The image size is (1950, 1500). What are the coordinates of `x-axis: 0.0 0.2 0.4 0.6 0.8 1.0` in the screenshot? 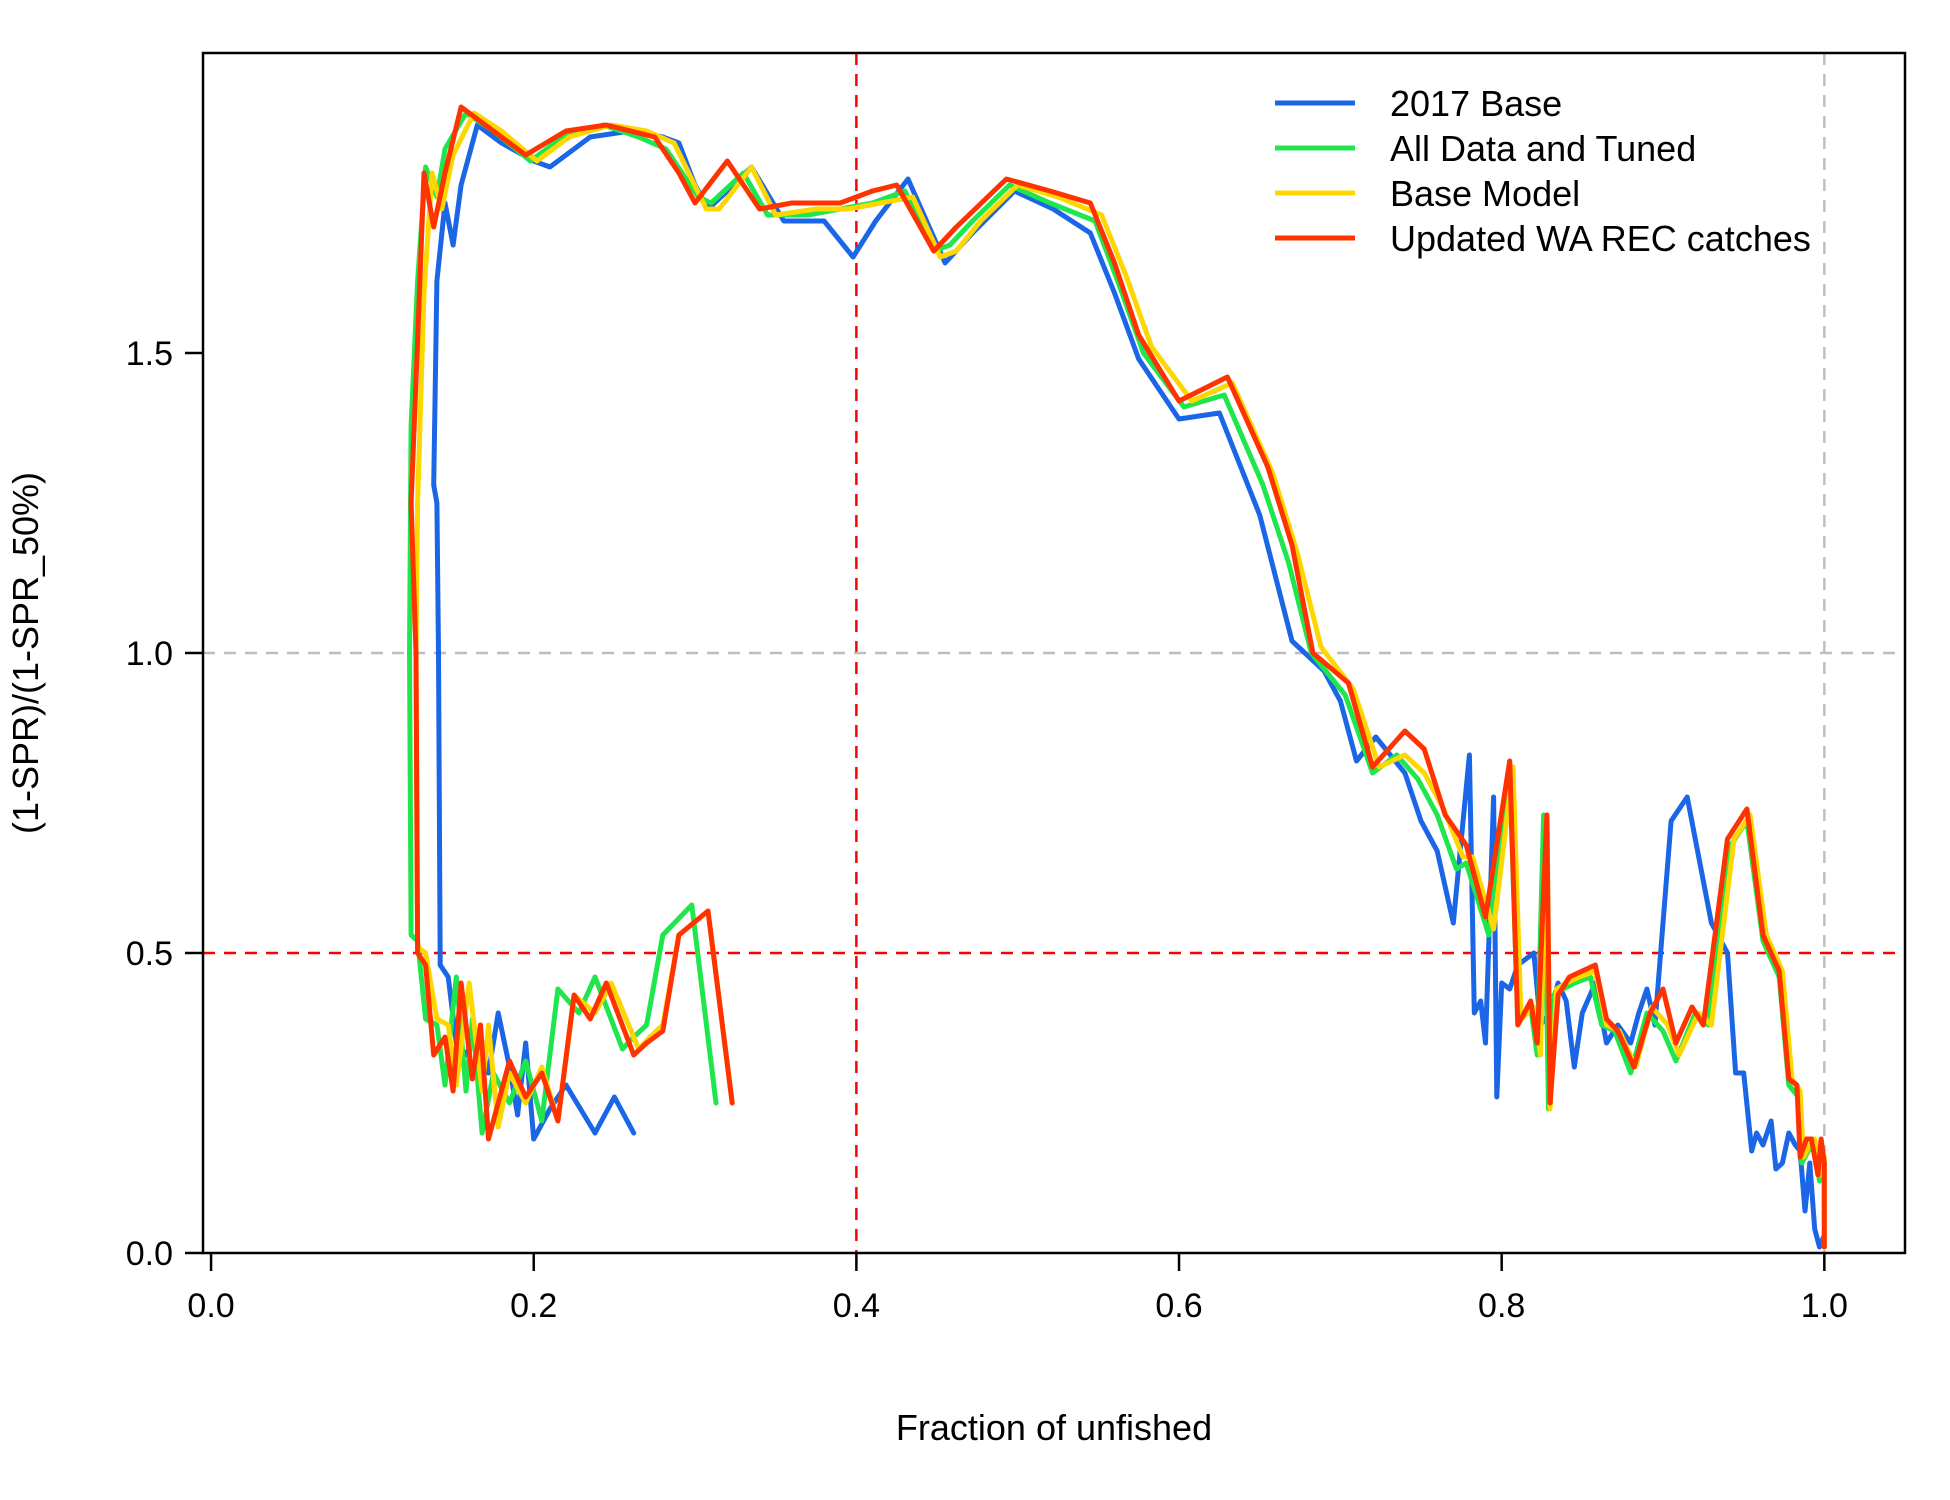 It's located at (1017, 1289).